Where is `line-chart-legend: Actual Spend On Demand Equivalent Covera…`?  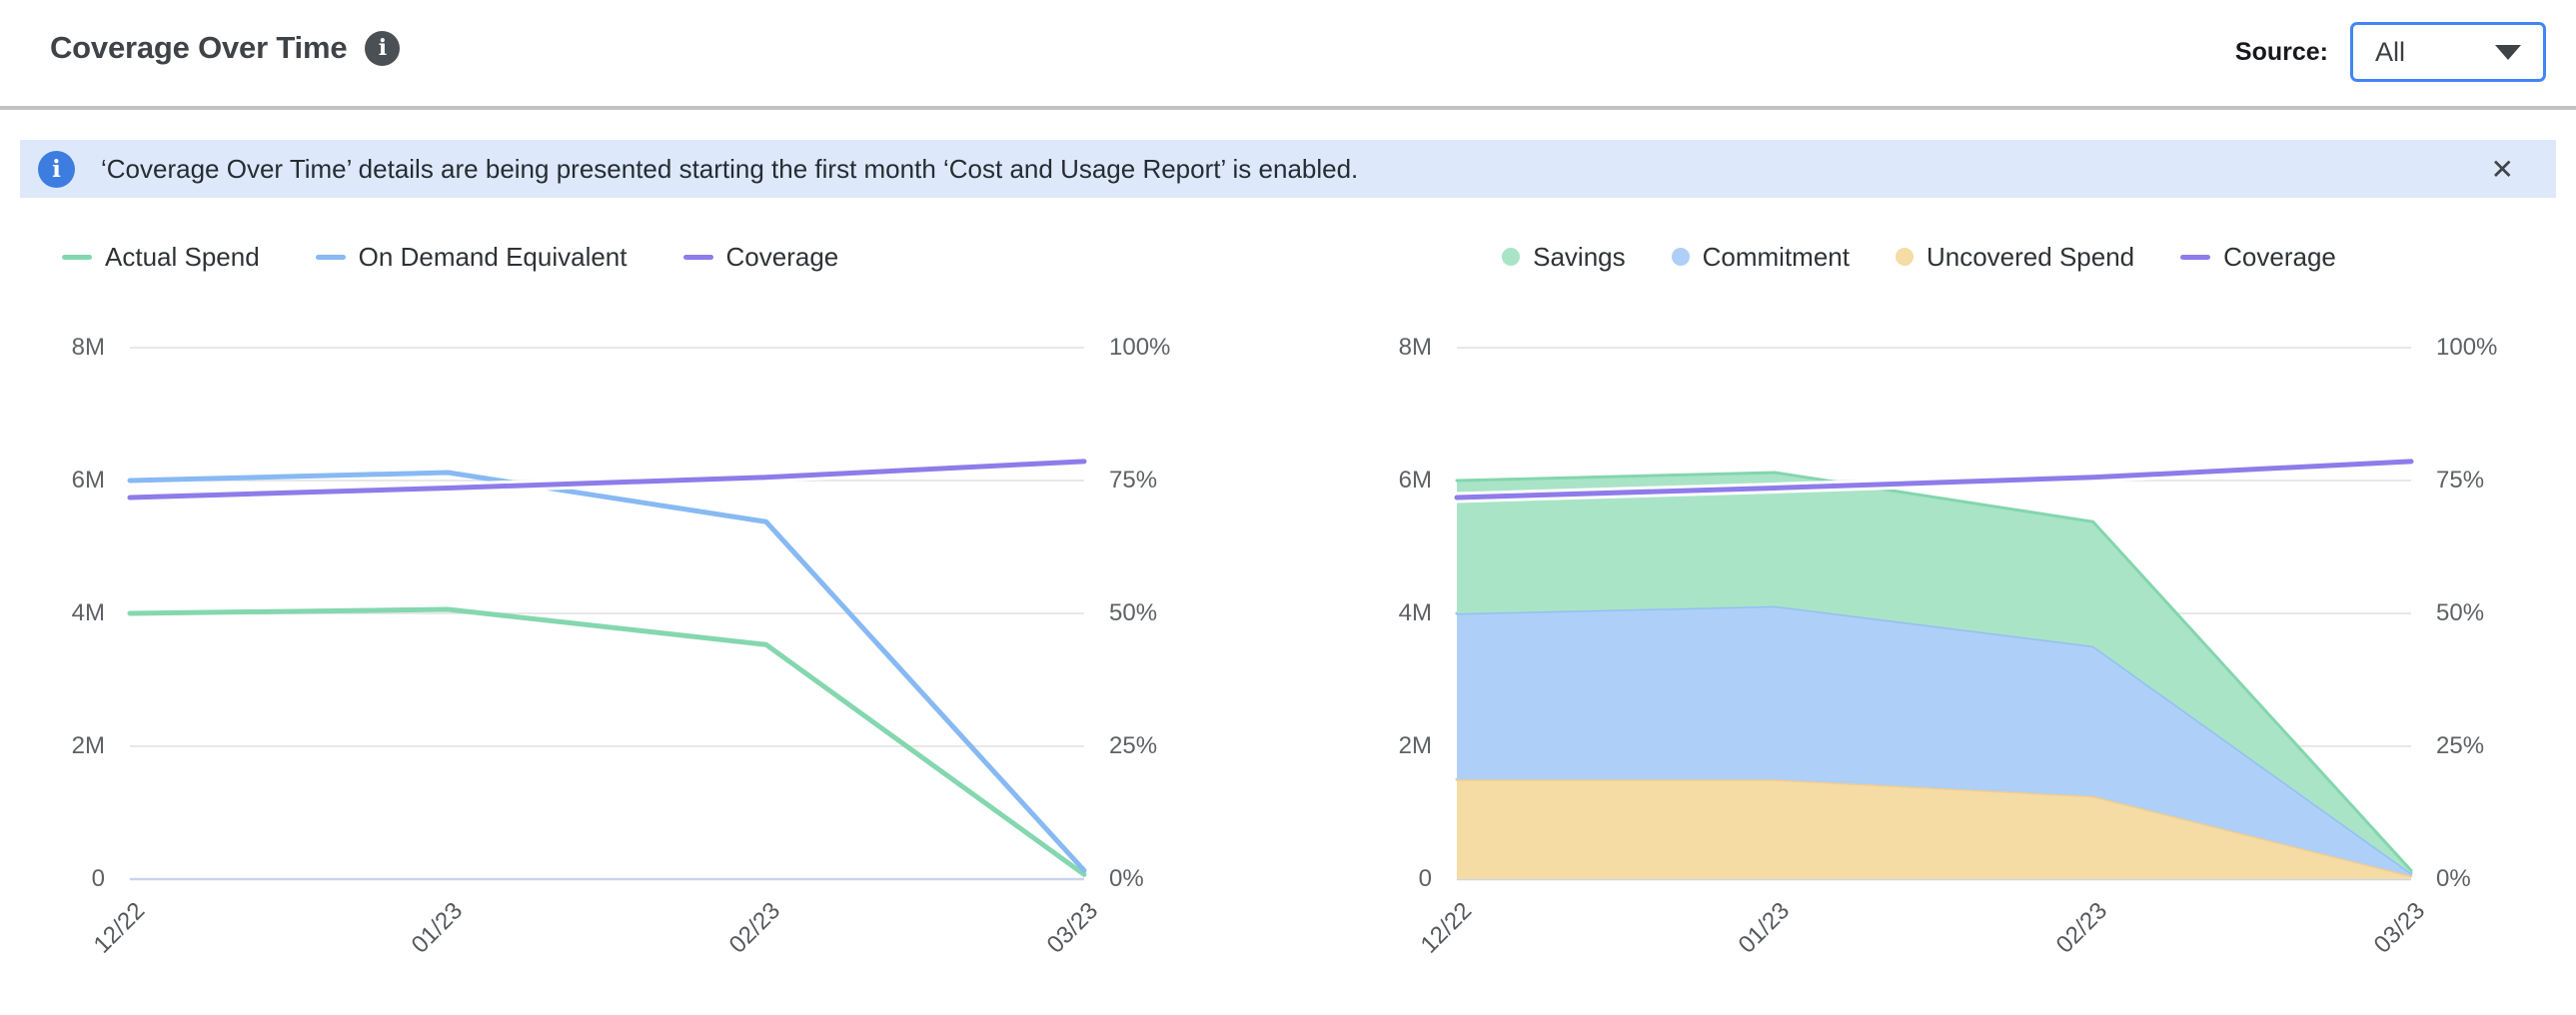
line-chart-legend: Actual Spend On Demand Equivalent Covera… is located at coordinates (645, 257).